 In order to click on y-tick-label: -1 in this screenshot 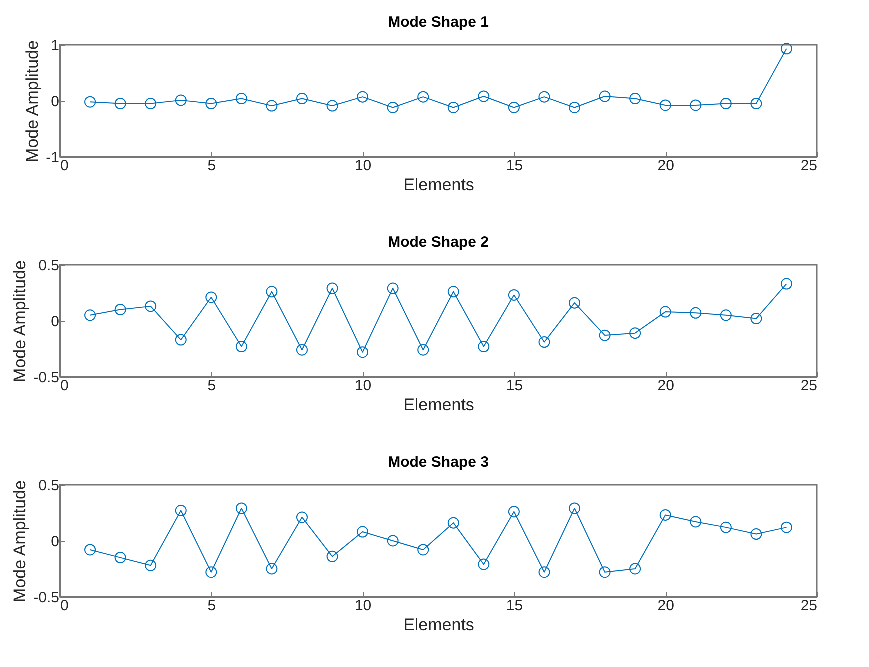, I will do `click(53, 158)`.